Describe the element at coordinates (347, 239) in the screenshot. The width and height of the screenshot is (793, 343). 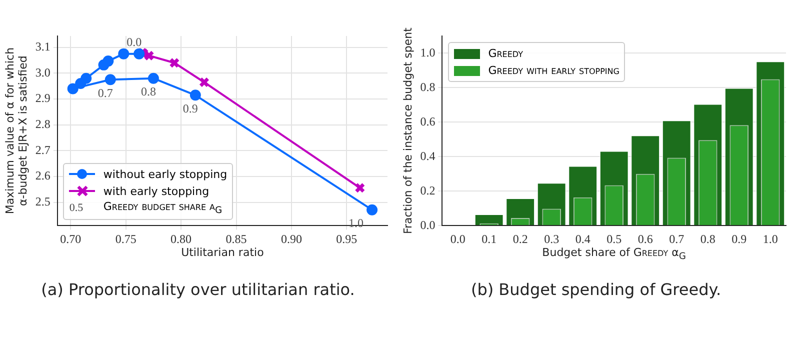
I see `x-tick-label: 0.95` at that location.